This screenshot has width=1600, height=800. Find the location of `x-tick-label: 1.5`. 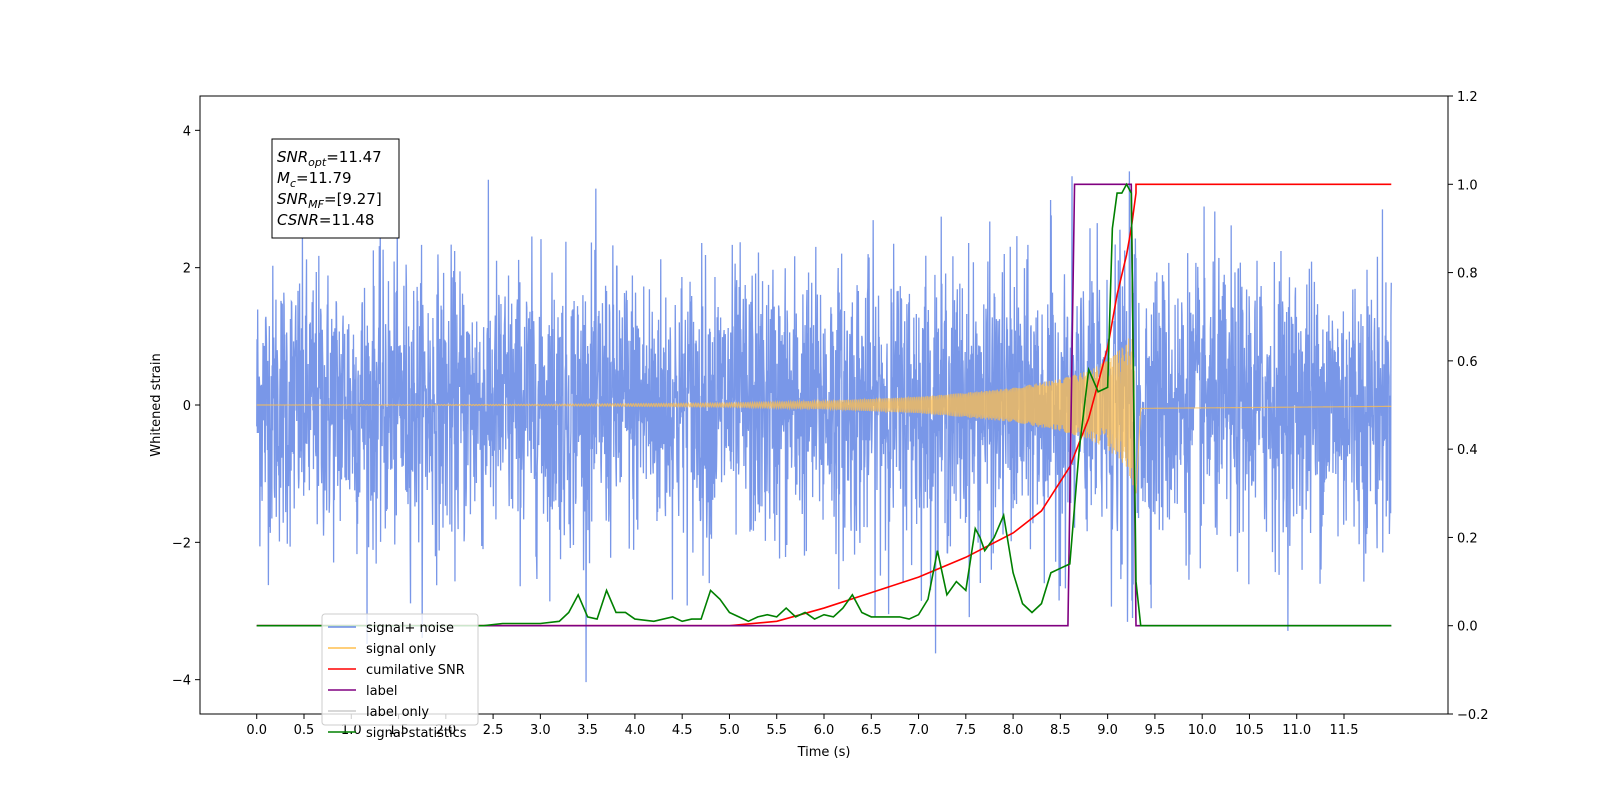

x-tick-label: 1.5 is located at coordinates (398, 730).